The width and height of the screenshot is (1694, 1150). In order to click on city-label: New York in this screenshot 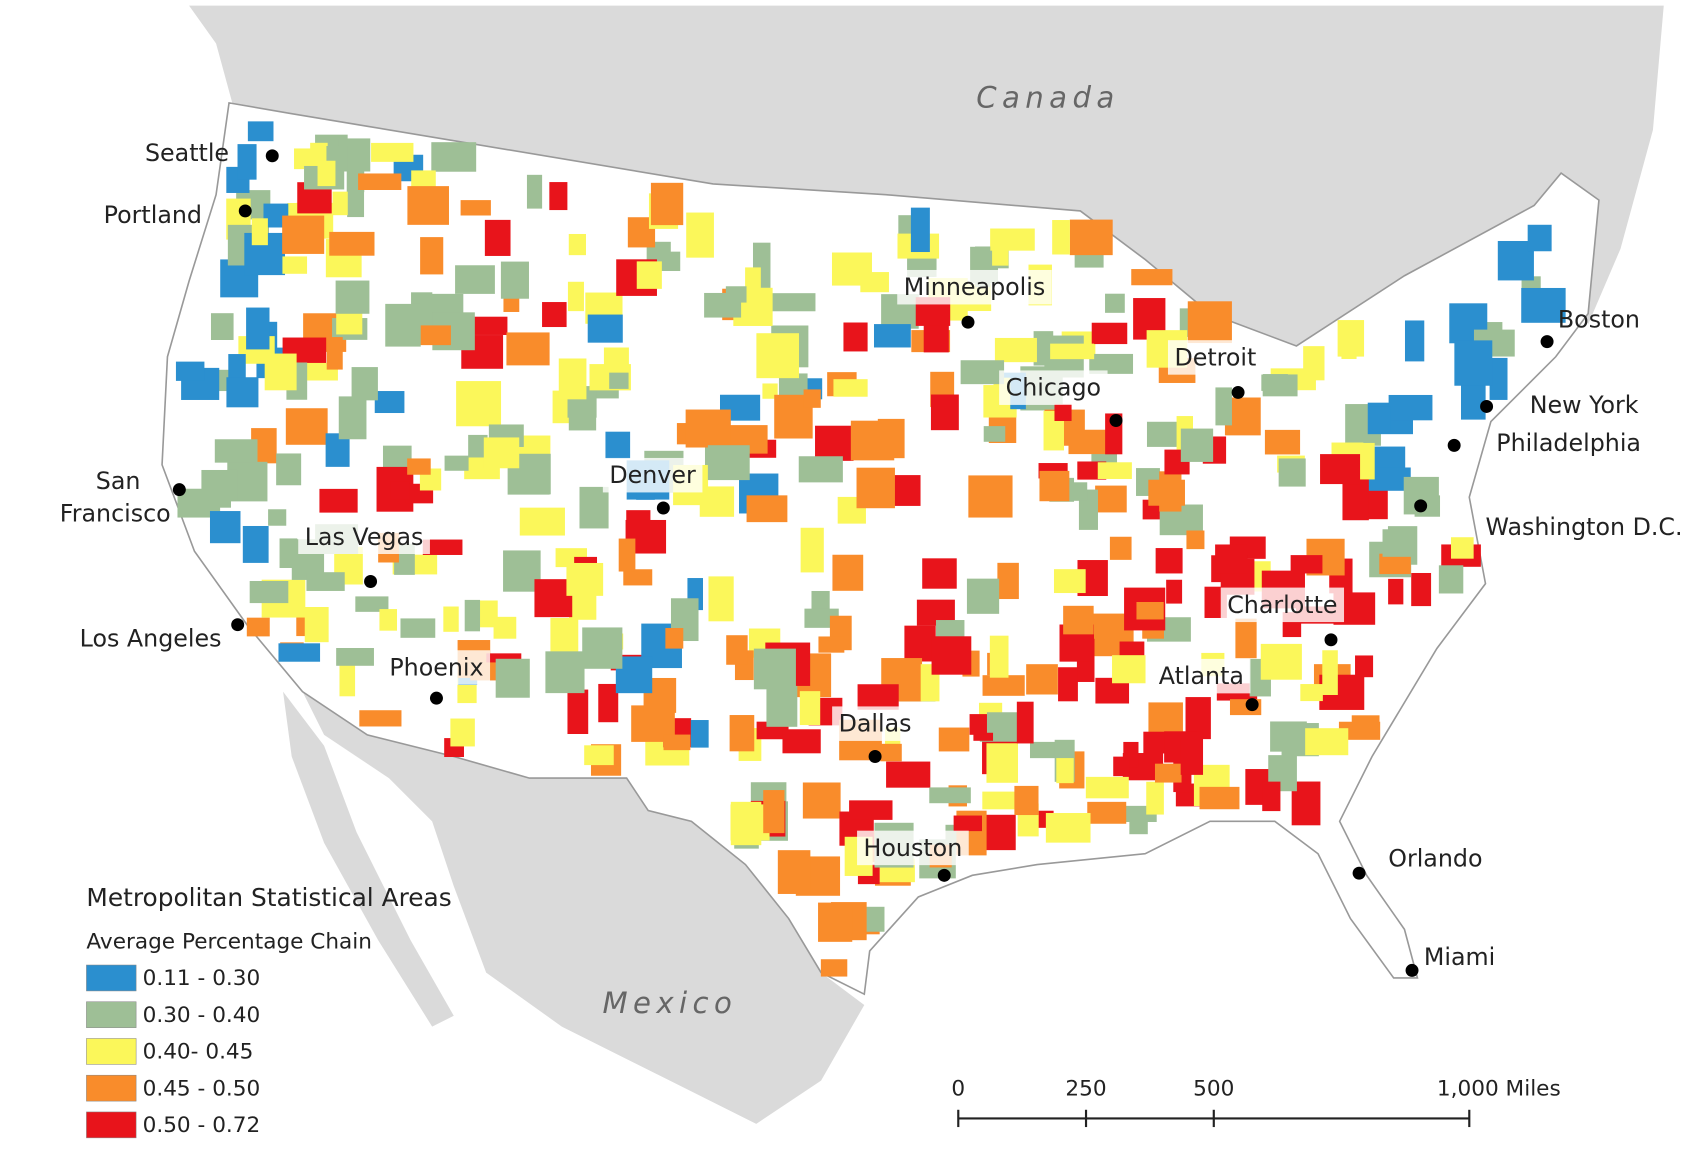, I will do `click(1584, 405)`.